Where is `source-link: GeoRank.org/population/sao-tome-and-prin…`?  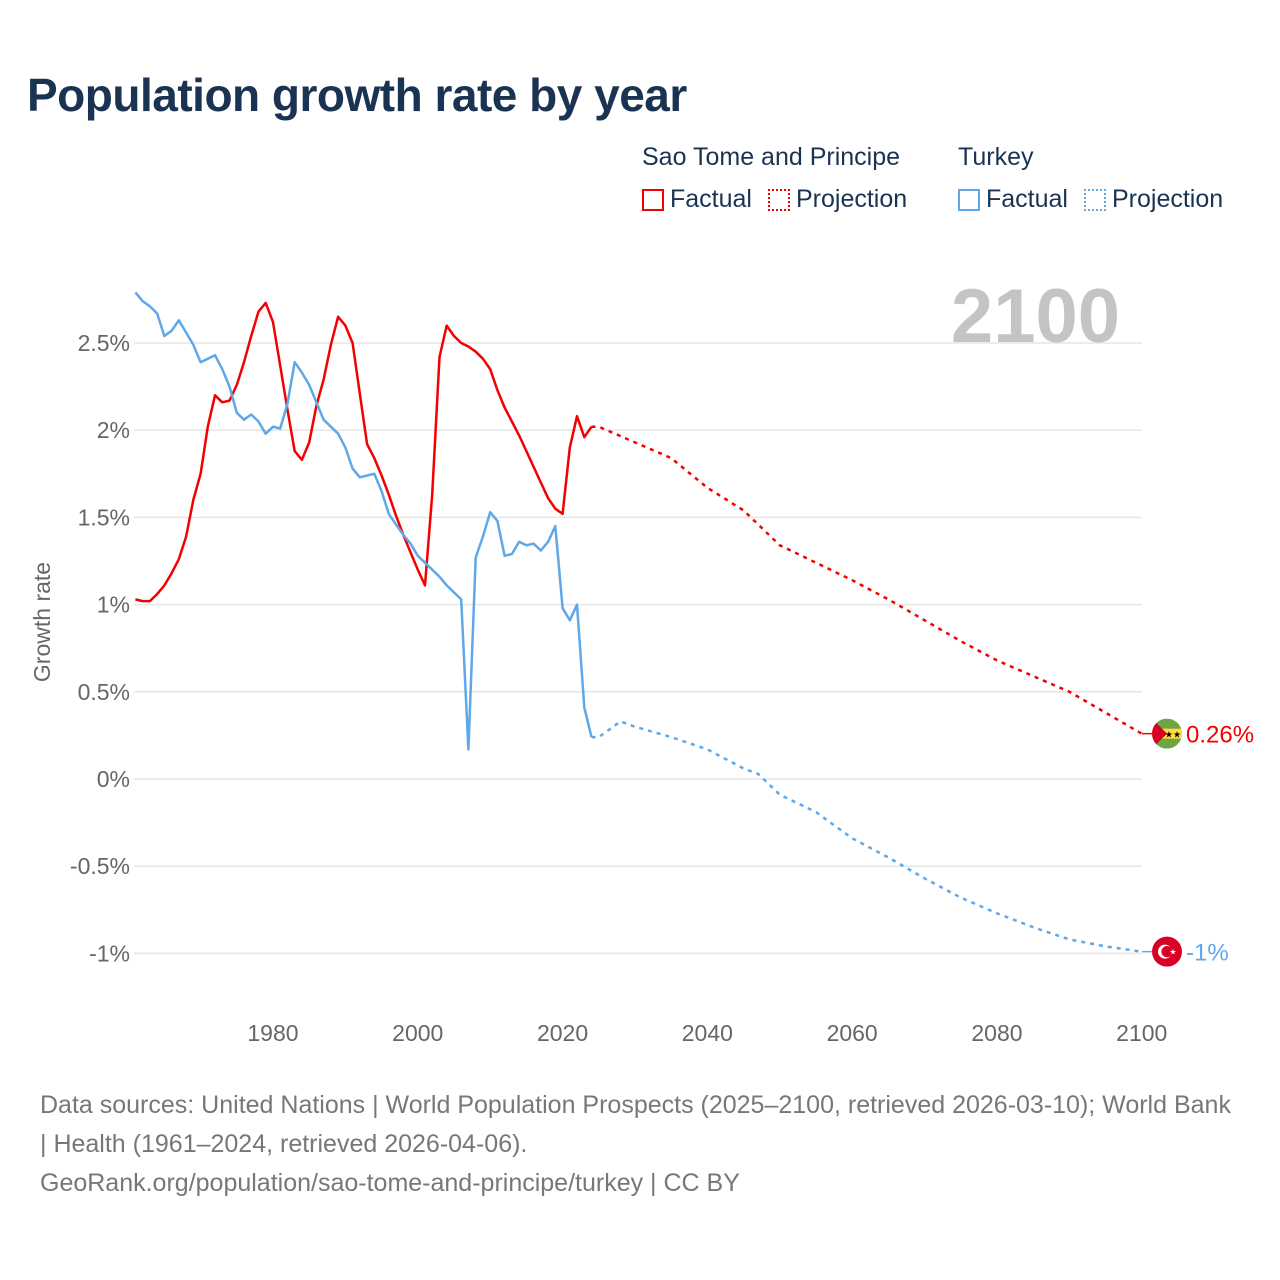 source-link: GeoRank.org/population/sao-tome-and-prin… is located at coordinates (390, 1183).